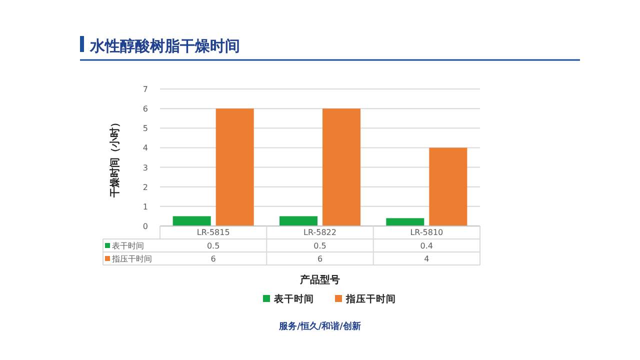  What do you see at coordinates (145, 89) in the screenshot?
I see `y-tick-label: 7` at bounding box center [145, 89].